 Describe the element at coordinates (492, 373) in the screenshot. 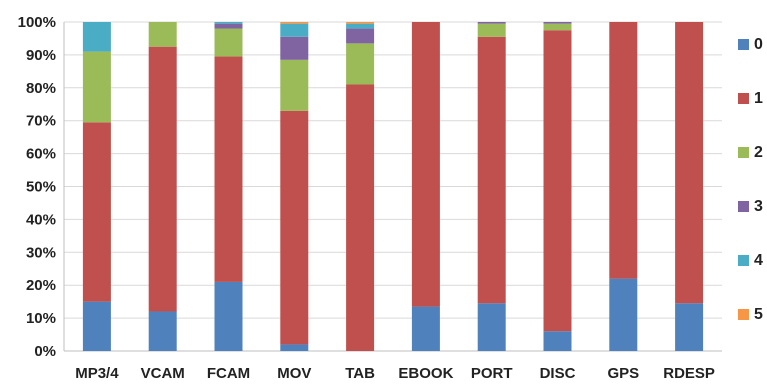

I see `x-tick-label: PORT` at that location.